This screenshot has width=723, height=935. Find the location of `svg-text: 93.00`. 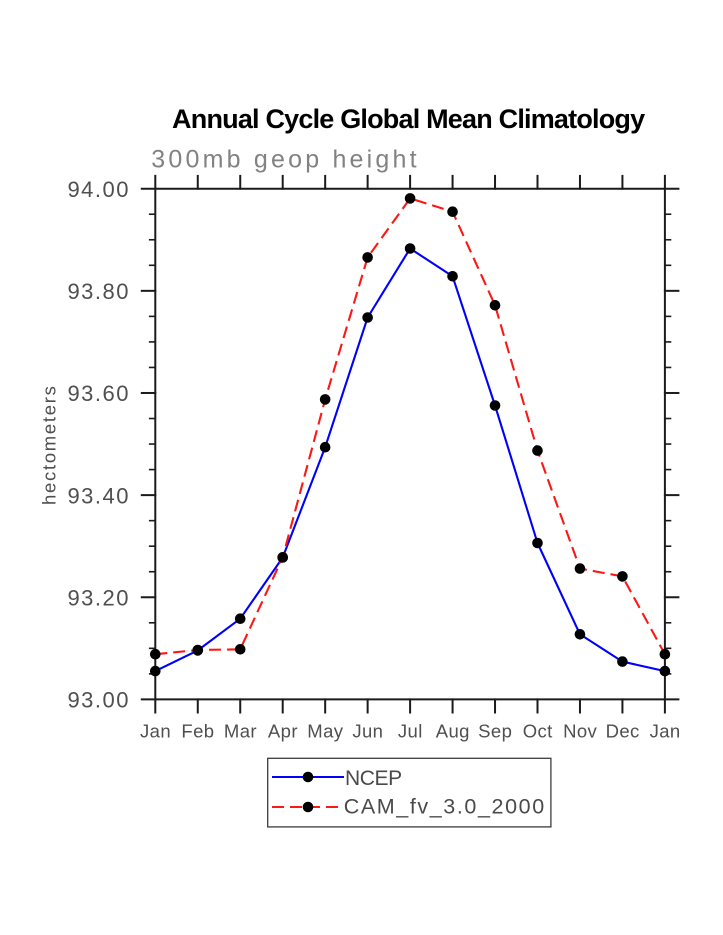

svg-text: 93.00 is located at coordinates (98, 700).